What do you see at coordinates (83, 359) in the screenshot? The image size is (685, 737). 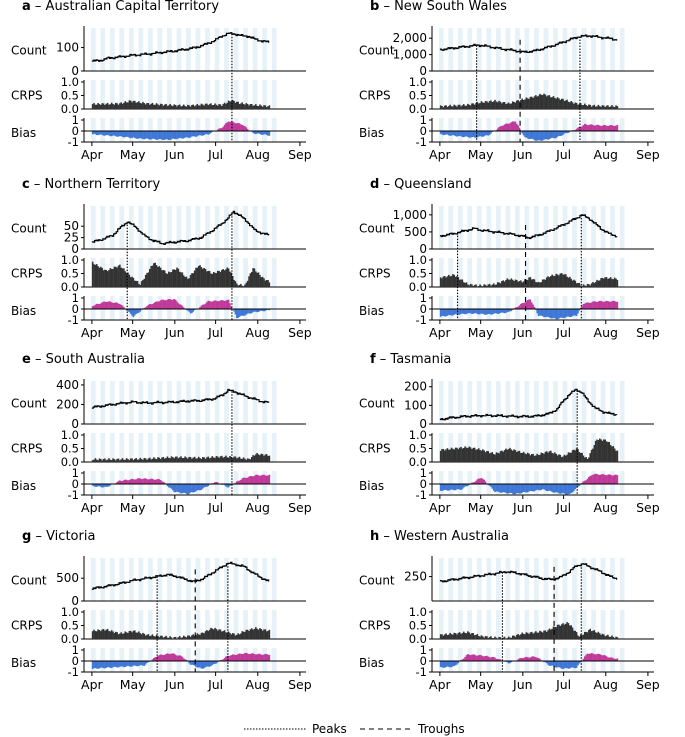 I see `panel-title: e – South Australia` at bounding box center [83, 359].